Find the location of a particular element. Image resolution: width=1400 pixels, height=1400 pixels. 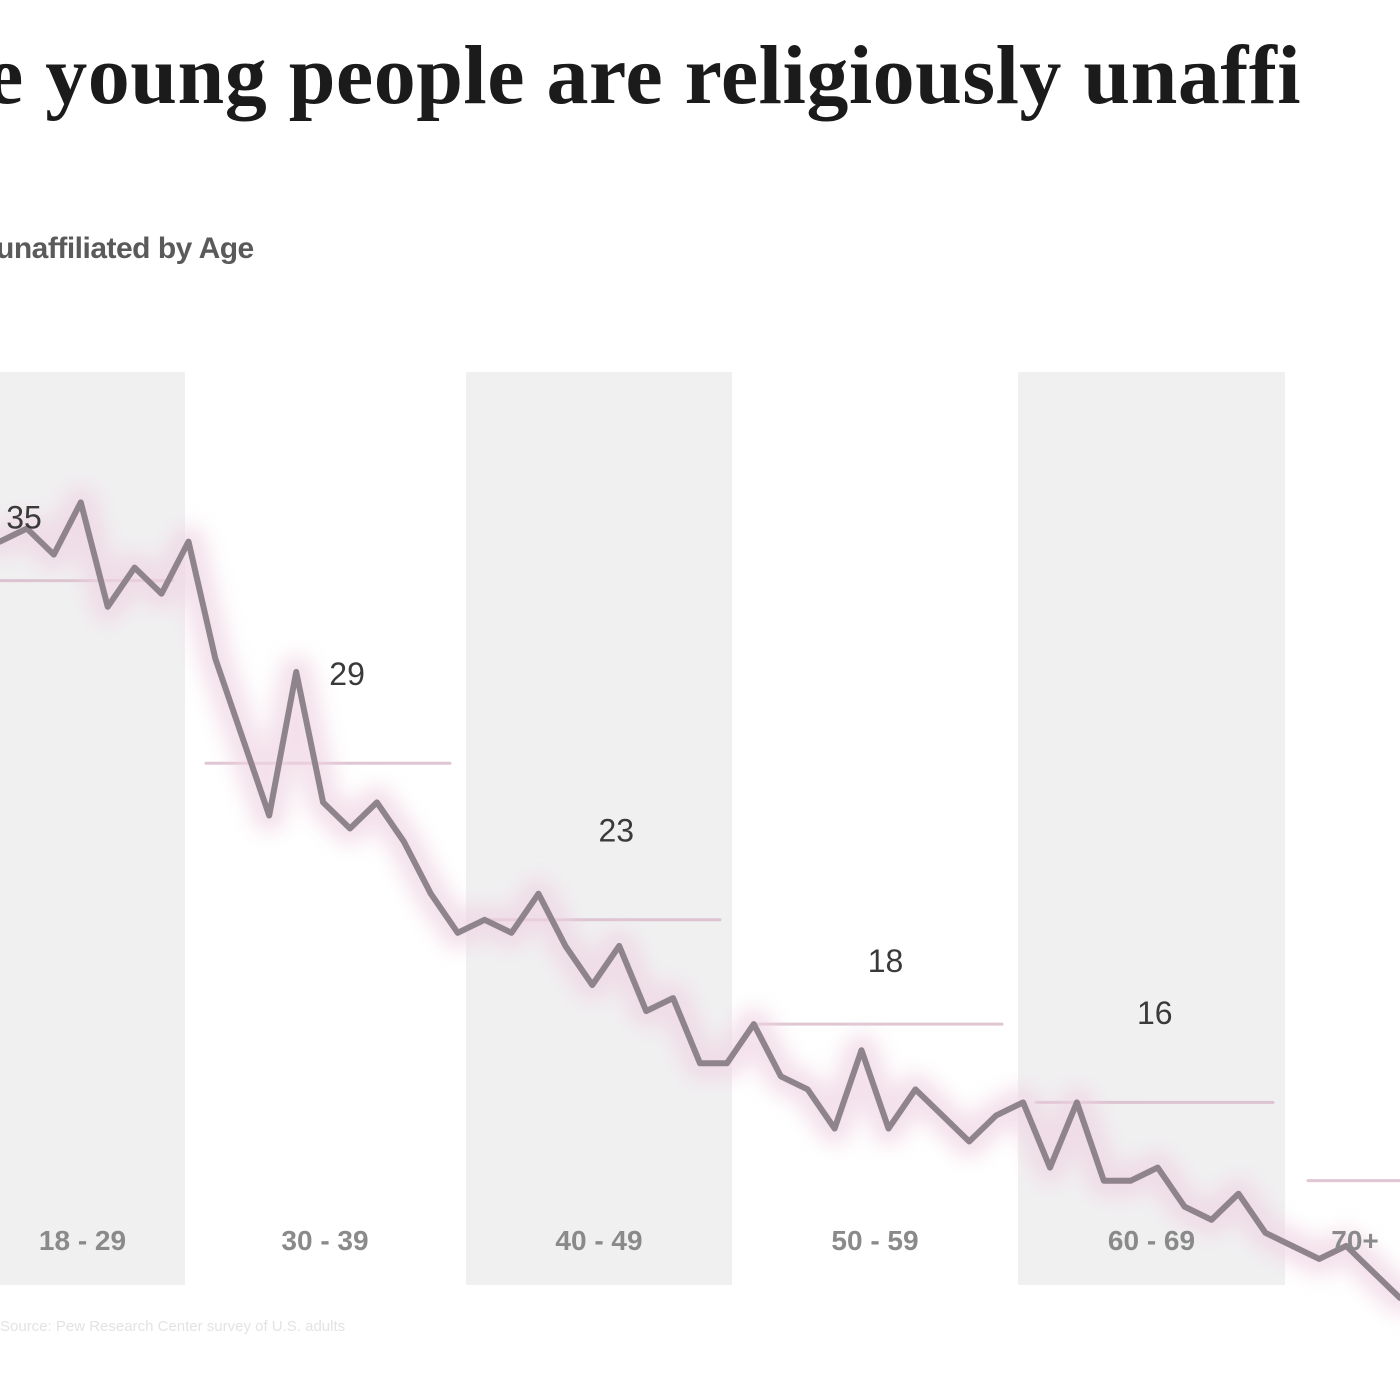

x-axis-ticks: 18 - 29 30 - 39 40 - 49 50 - 59 60 - 69 70+ is located at coordinates (709, 1240).